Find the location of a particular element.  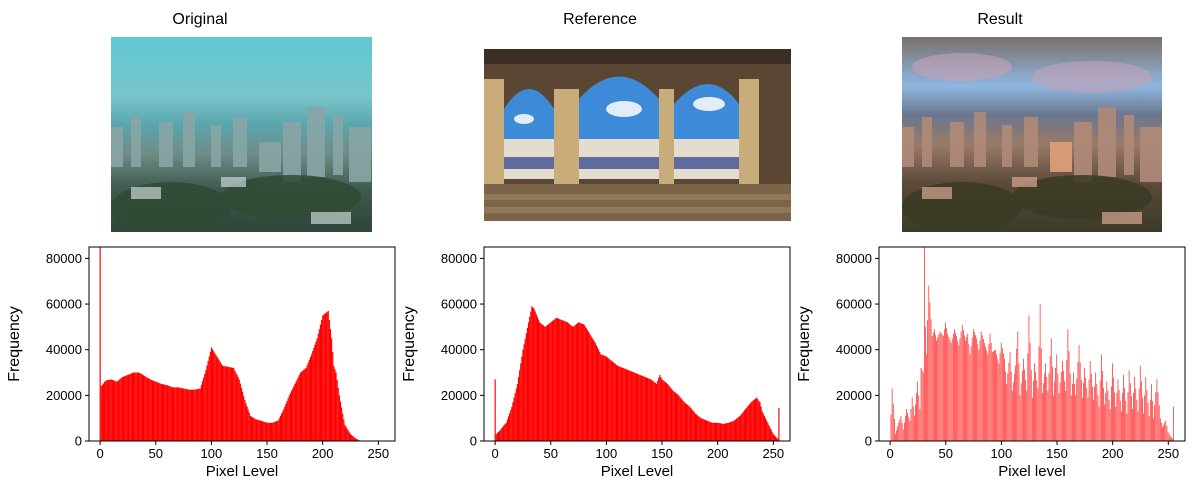

y-axis-label: Frequency is located at coordinates (14, 344).